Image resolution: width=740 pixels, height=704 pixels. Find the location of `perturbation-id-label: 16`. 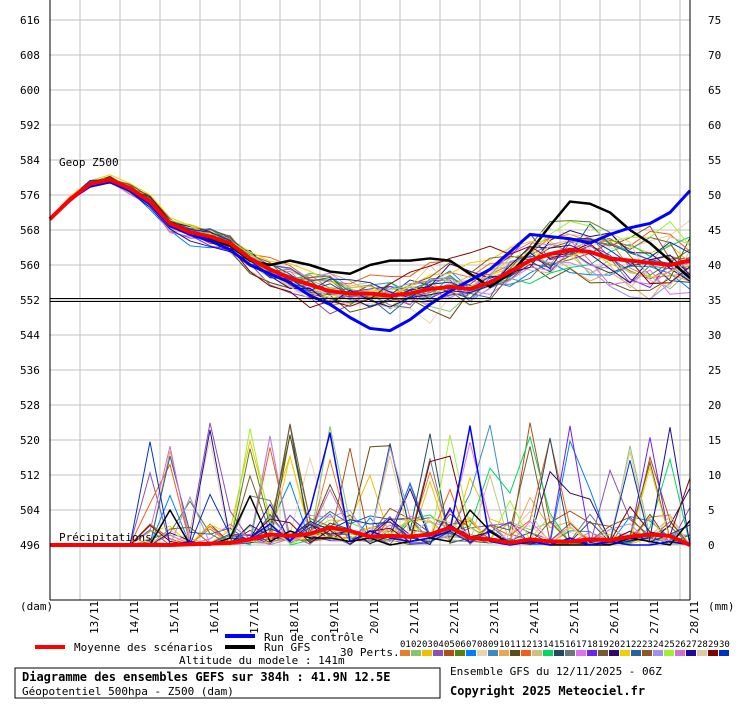

perturbation-id-label: 16 is located at coordinates (570, 645).